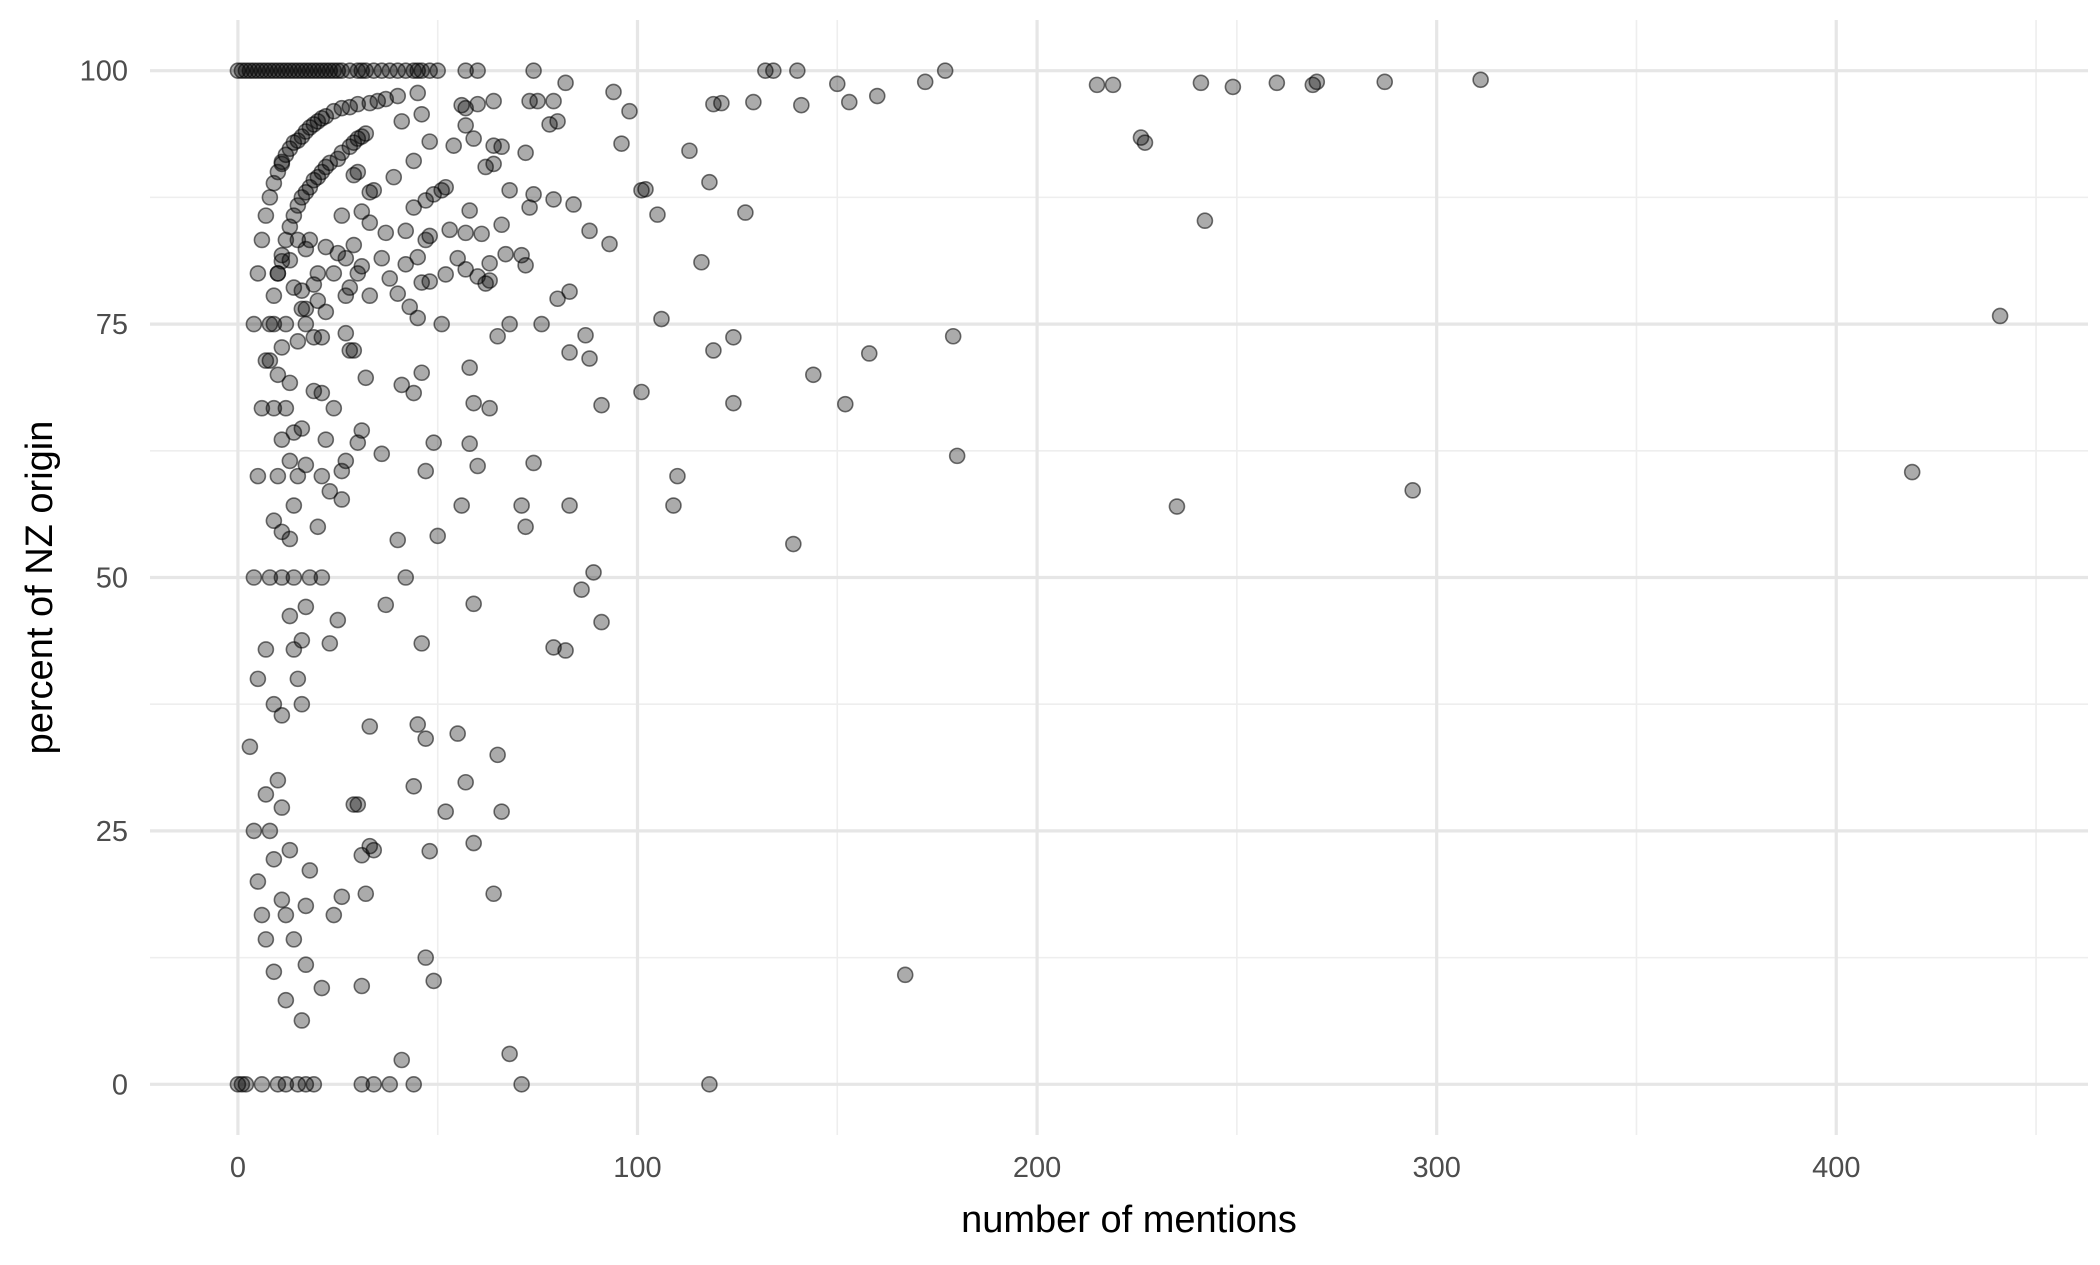  What do you see at coordinates (112, 579) in the screenshot?
I see `y-tick-label: 50` at bounding box center [112, 579].